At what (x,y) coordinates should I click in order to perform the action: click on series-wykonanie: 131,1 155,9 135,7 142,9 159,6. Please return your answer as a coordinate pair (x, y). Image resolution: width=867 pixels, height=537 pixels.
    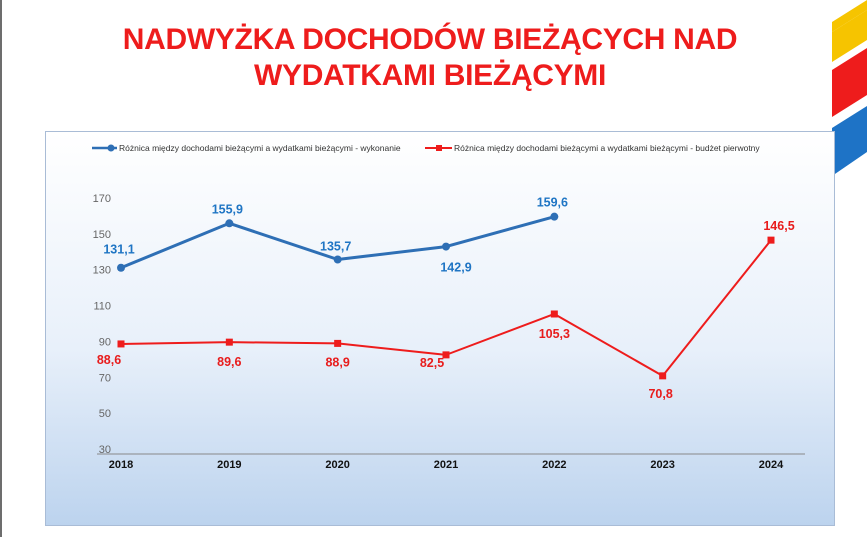
    Looking at the image, I should click on (335, 235).